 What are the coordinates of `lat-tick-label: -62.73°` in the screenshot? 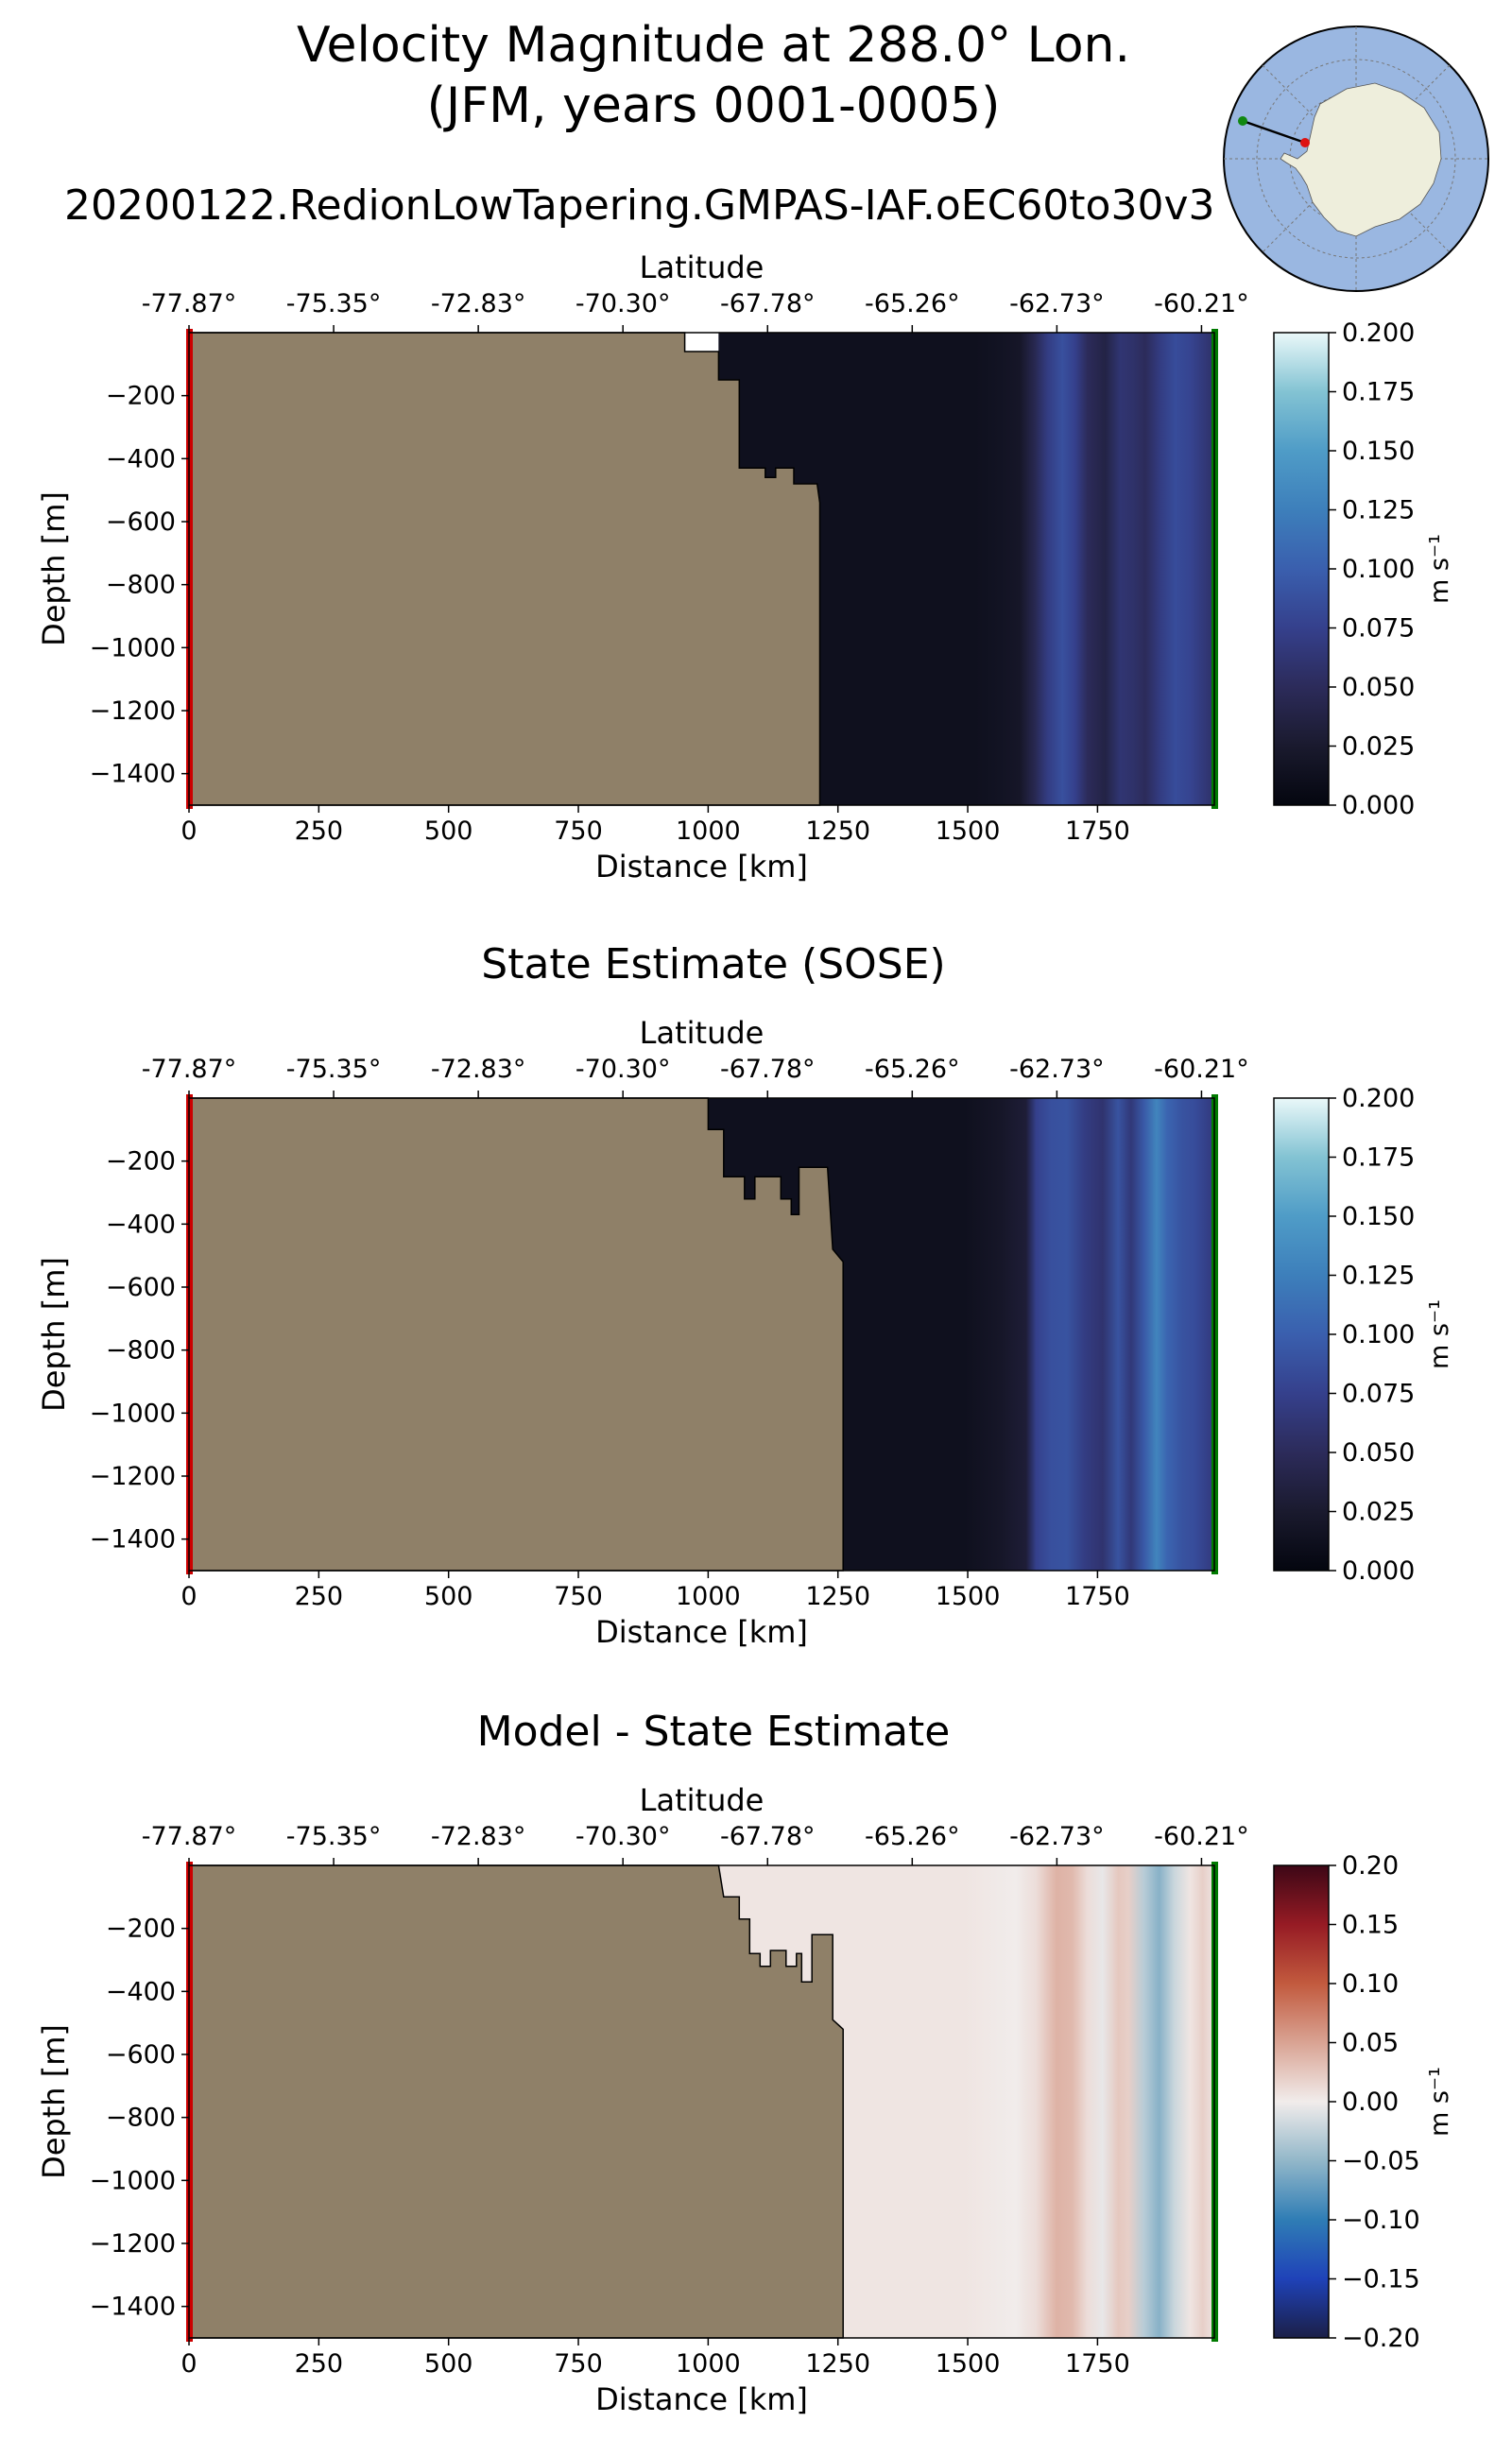 It's located at (1057, 303).